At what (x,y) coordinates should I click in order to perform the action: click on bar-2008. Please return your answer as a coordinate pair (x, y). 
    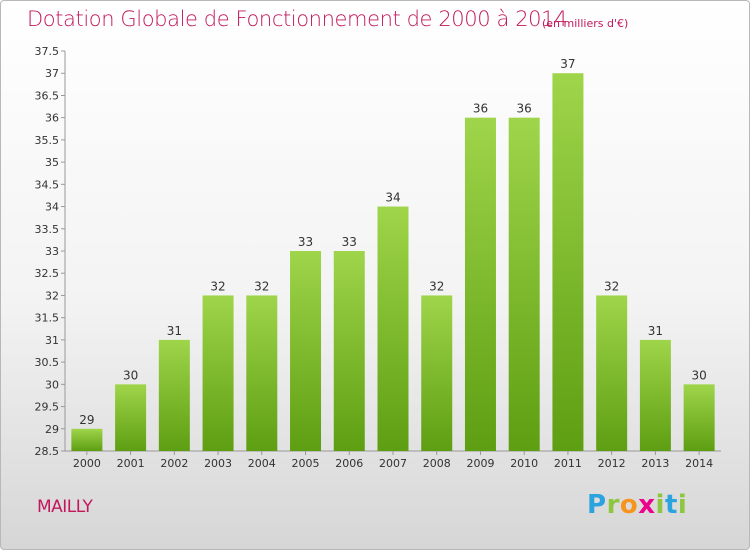
    Looking at the image, I should click on (437, 373).